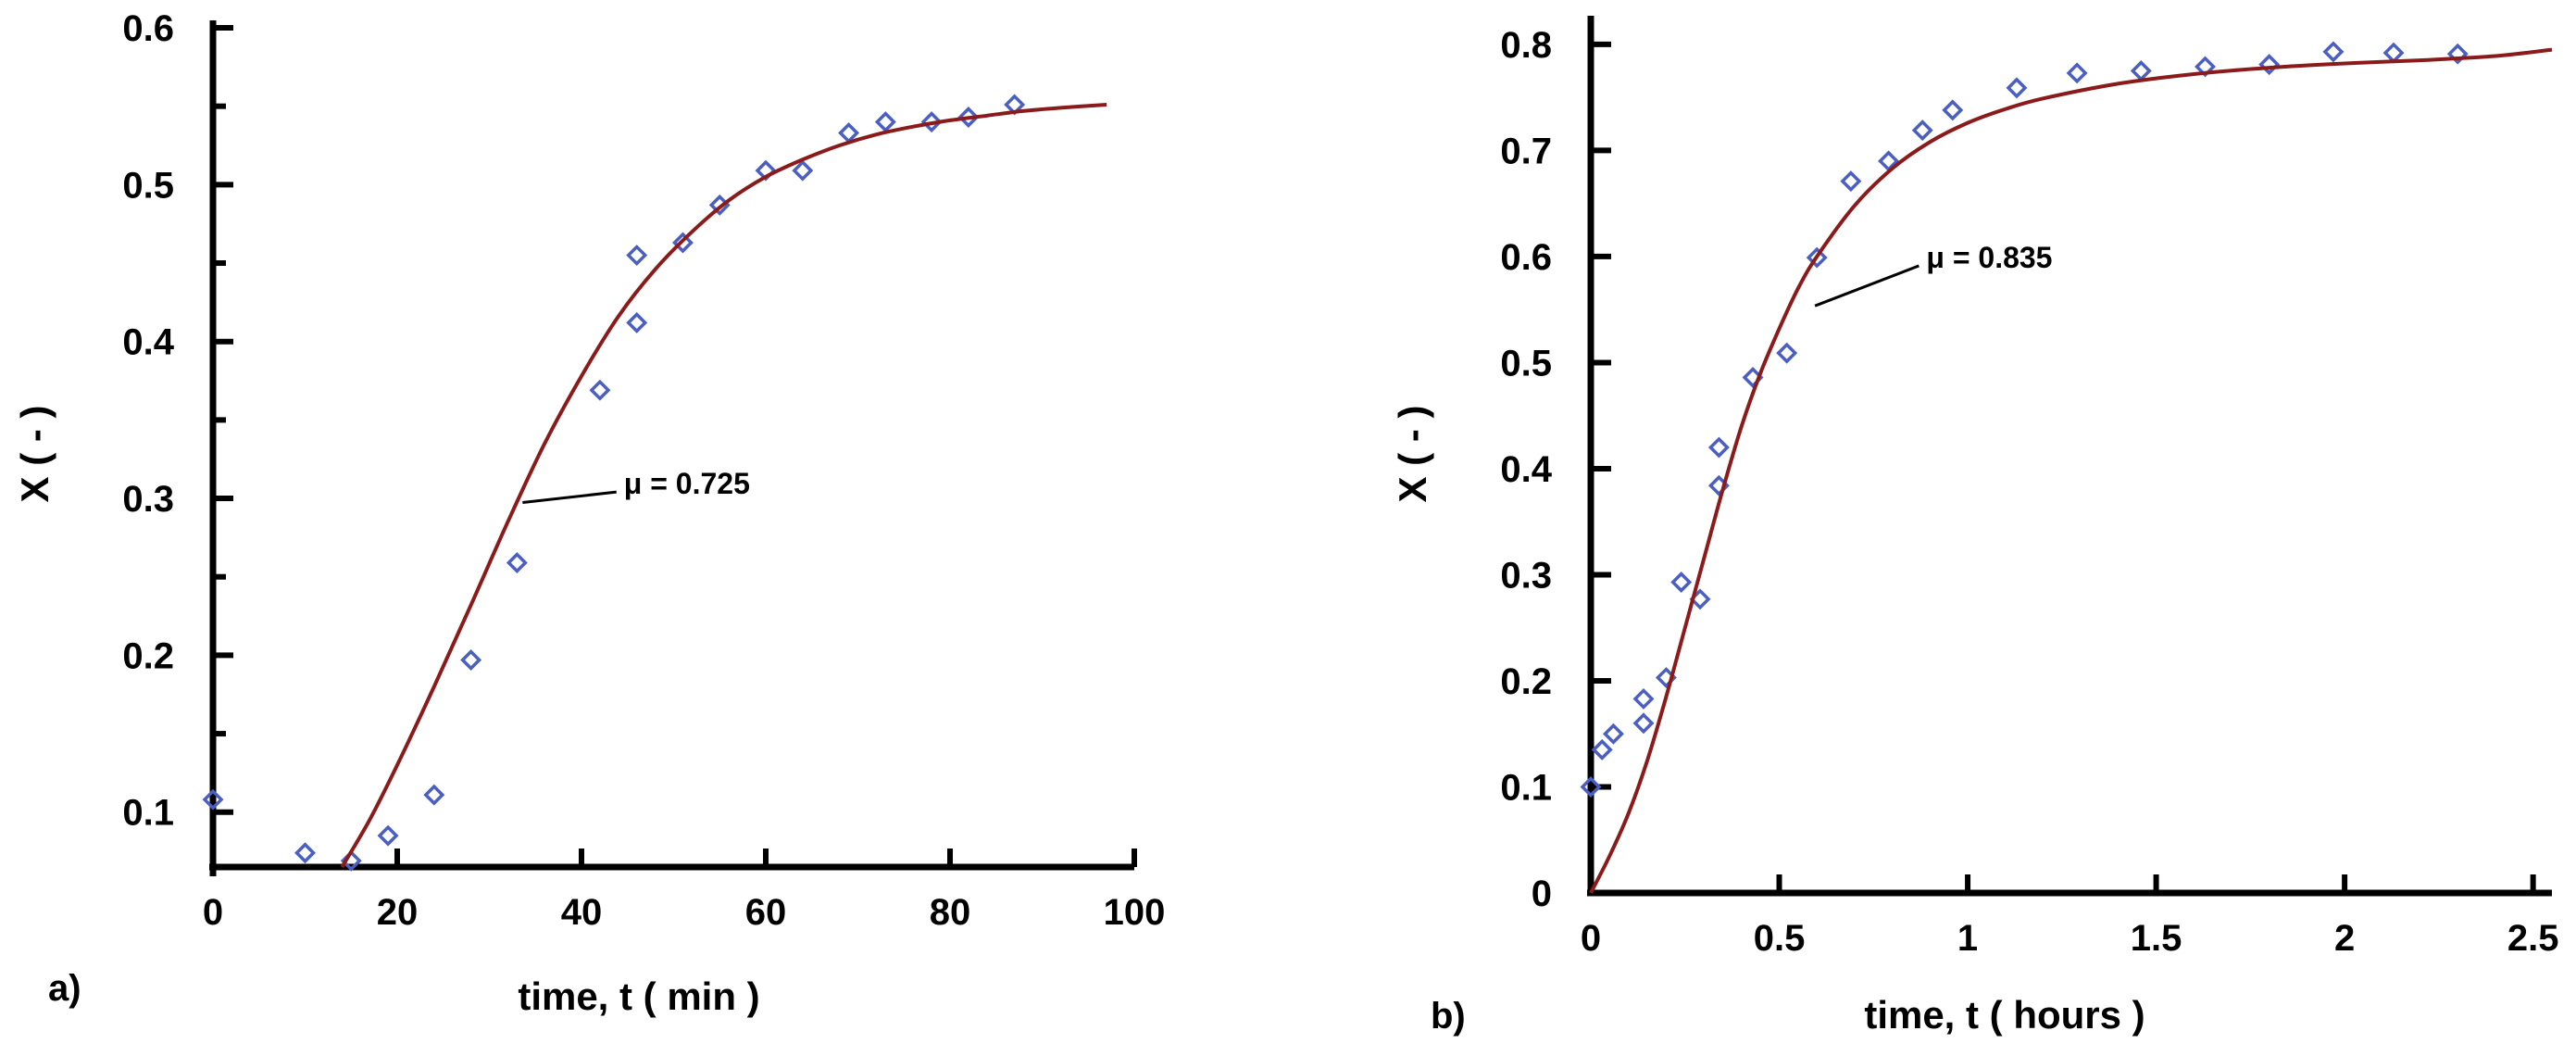  What do you see at coordinates (1526, 46) in the screenshot?
I see `y-tick-label: 0.8` at bounding box center [1526, 46].